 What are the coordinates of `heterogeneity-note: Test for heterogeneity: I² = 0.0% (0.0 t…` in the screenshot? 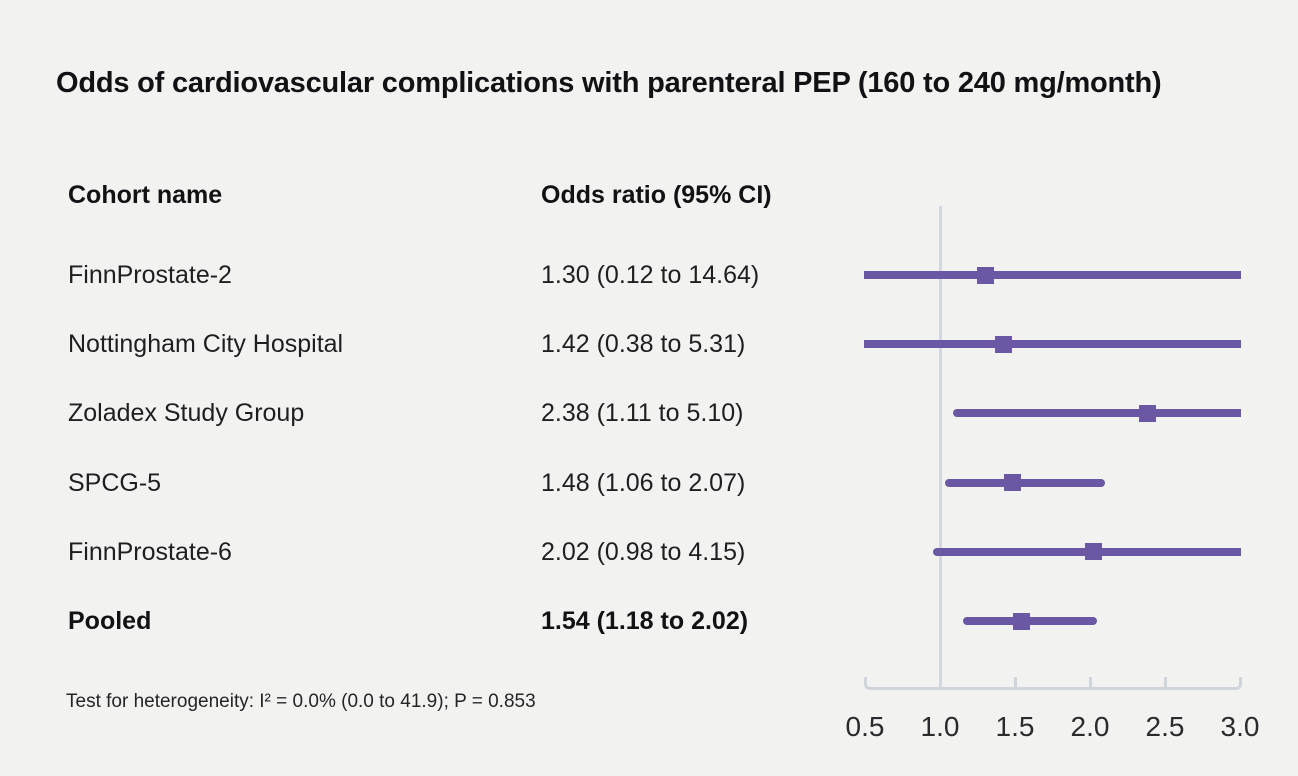 It's located at (301, 701).